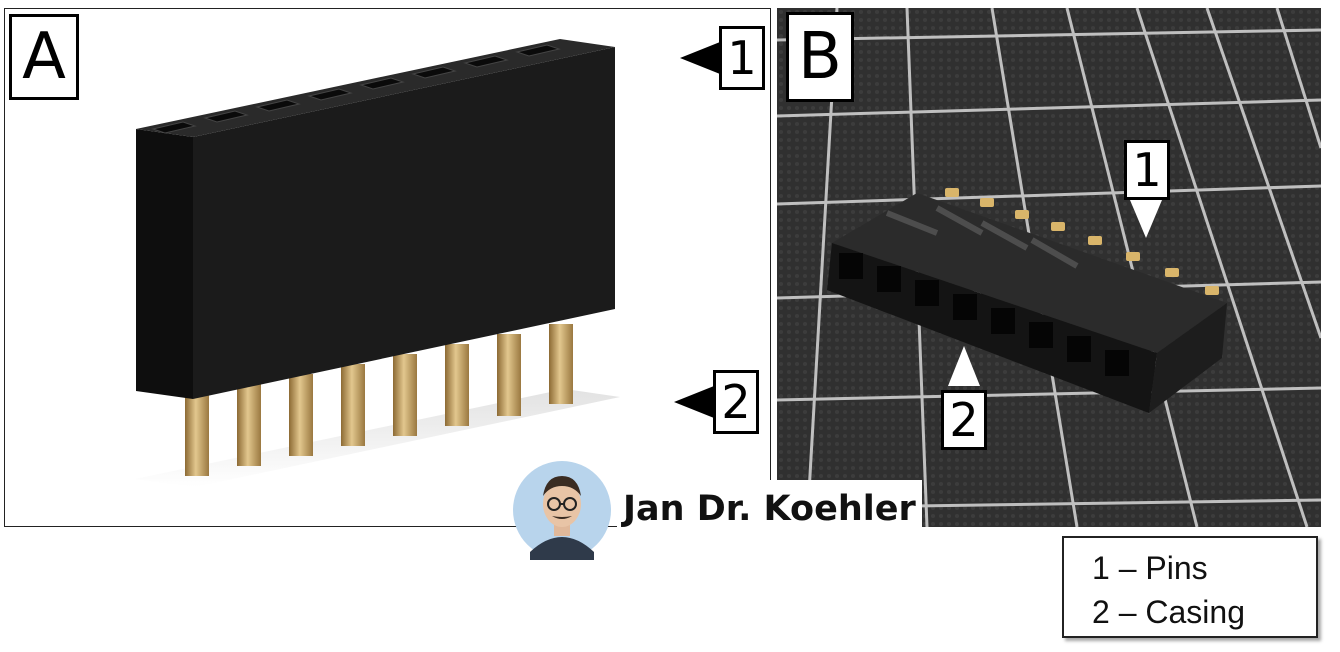 This screenshot has height=652, width=1340. Describe the element at coordinates (736, 402) in the screenshot. I see `callout-a-casing: 2` at that location.